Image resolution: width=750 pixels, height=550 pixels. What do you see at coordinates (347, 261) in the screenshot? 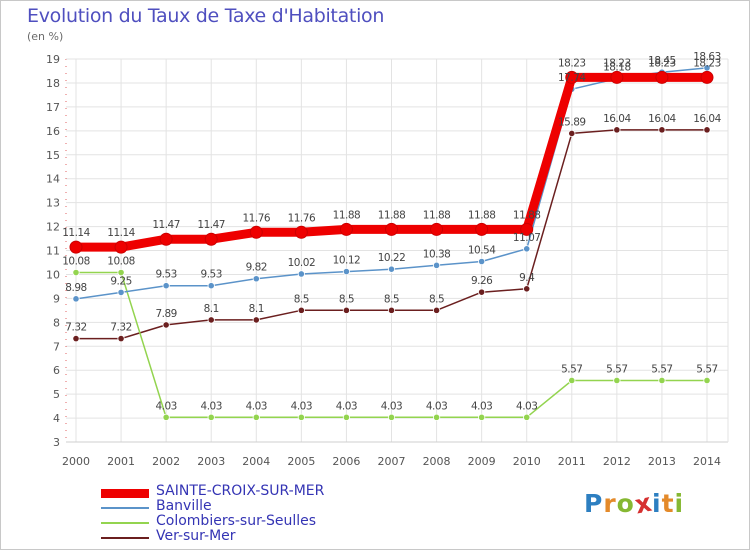
I see `data-label: 10.12` at bounding box center [347, 261].